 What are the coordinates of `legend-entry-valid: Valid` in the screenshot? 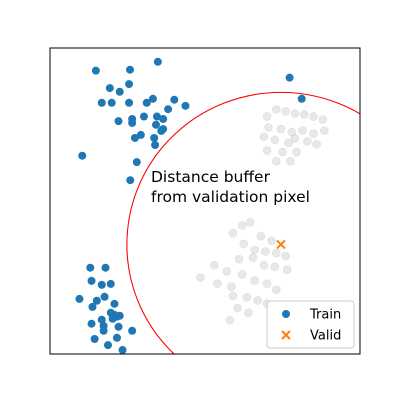 It's located at (311, 336).